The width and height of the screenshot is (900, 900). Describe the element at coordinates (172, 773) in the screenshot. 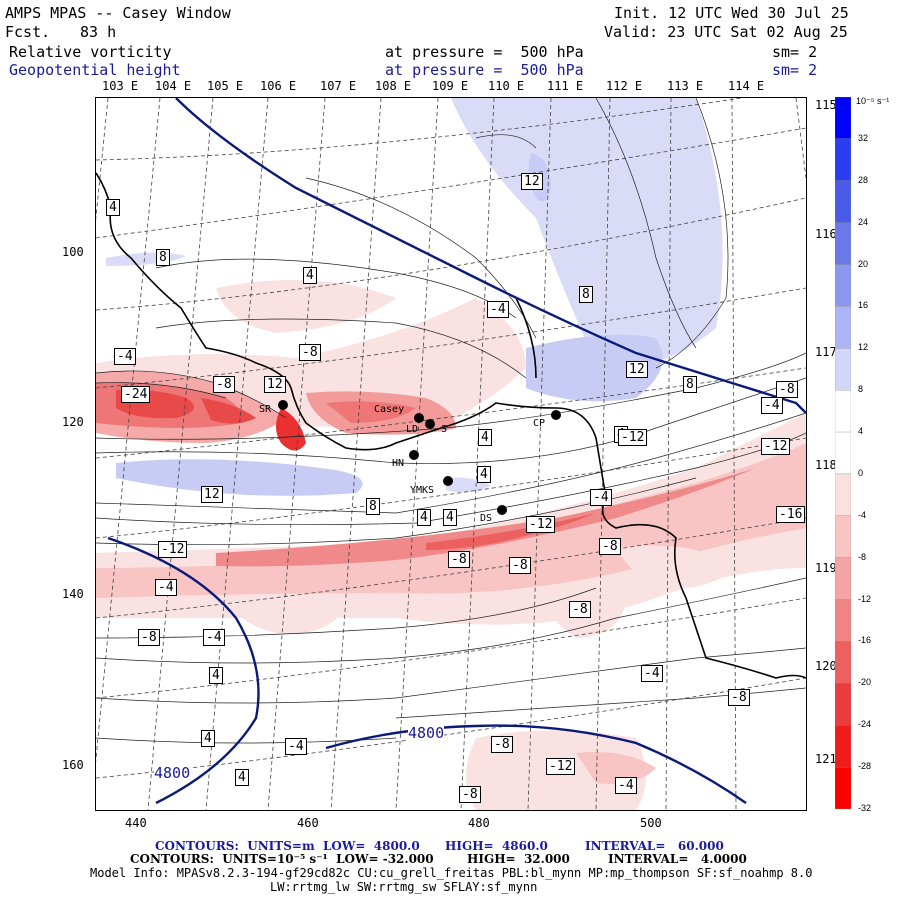

I see `height-label: 4800` at that location.